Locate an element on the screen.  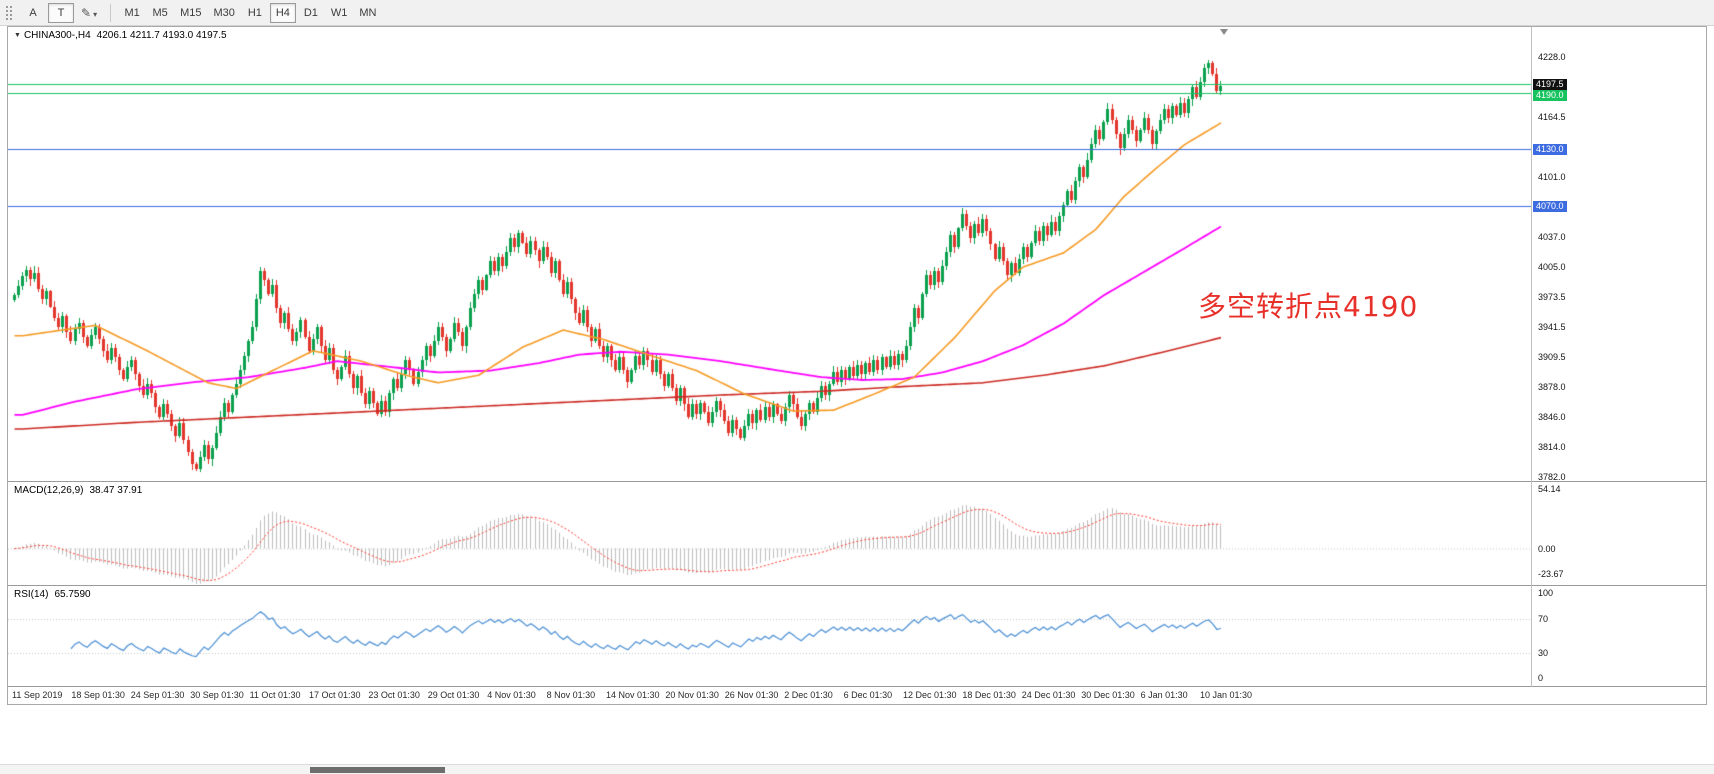
price-axis-label: 3878.0 is located at coordinates (1552, 386).